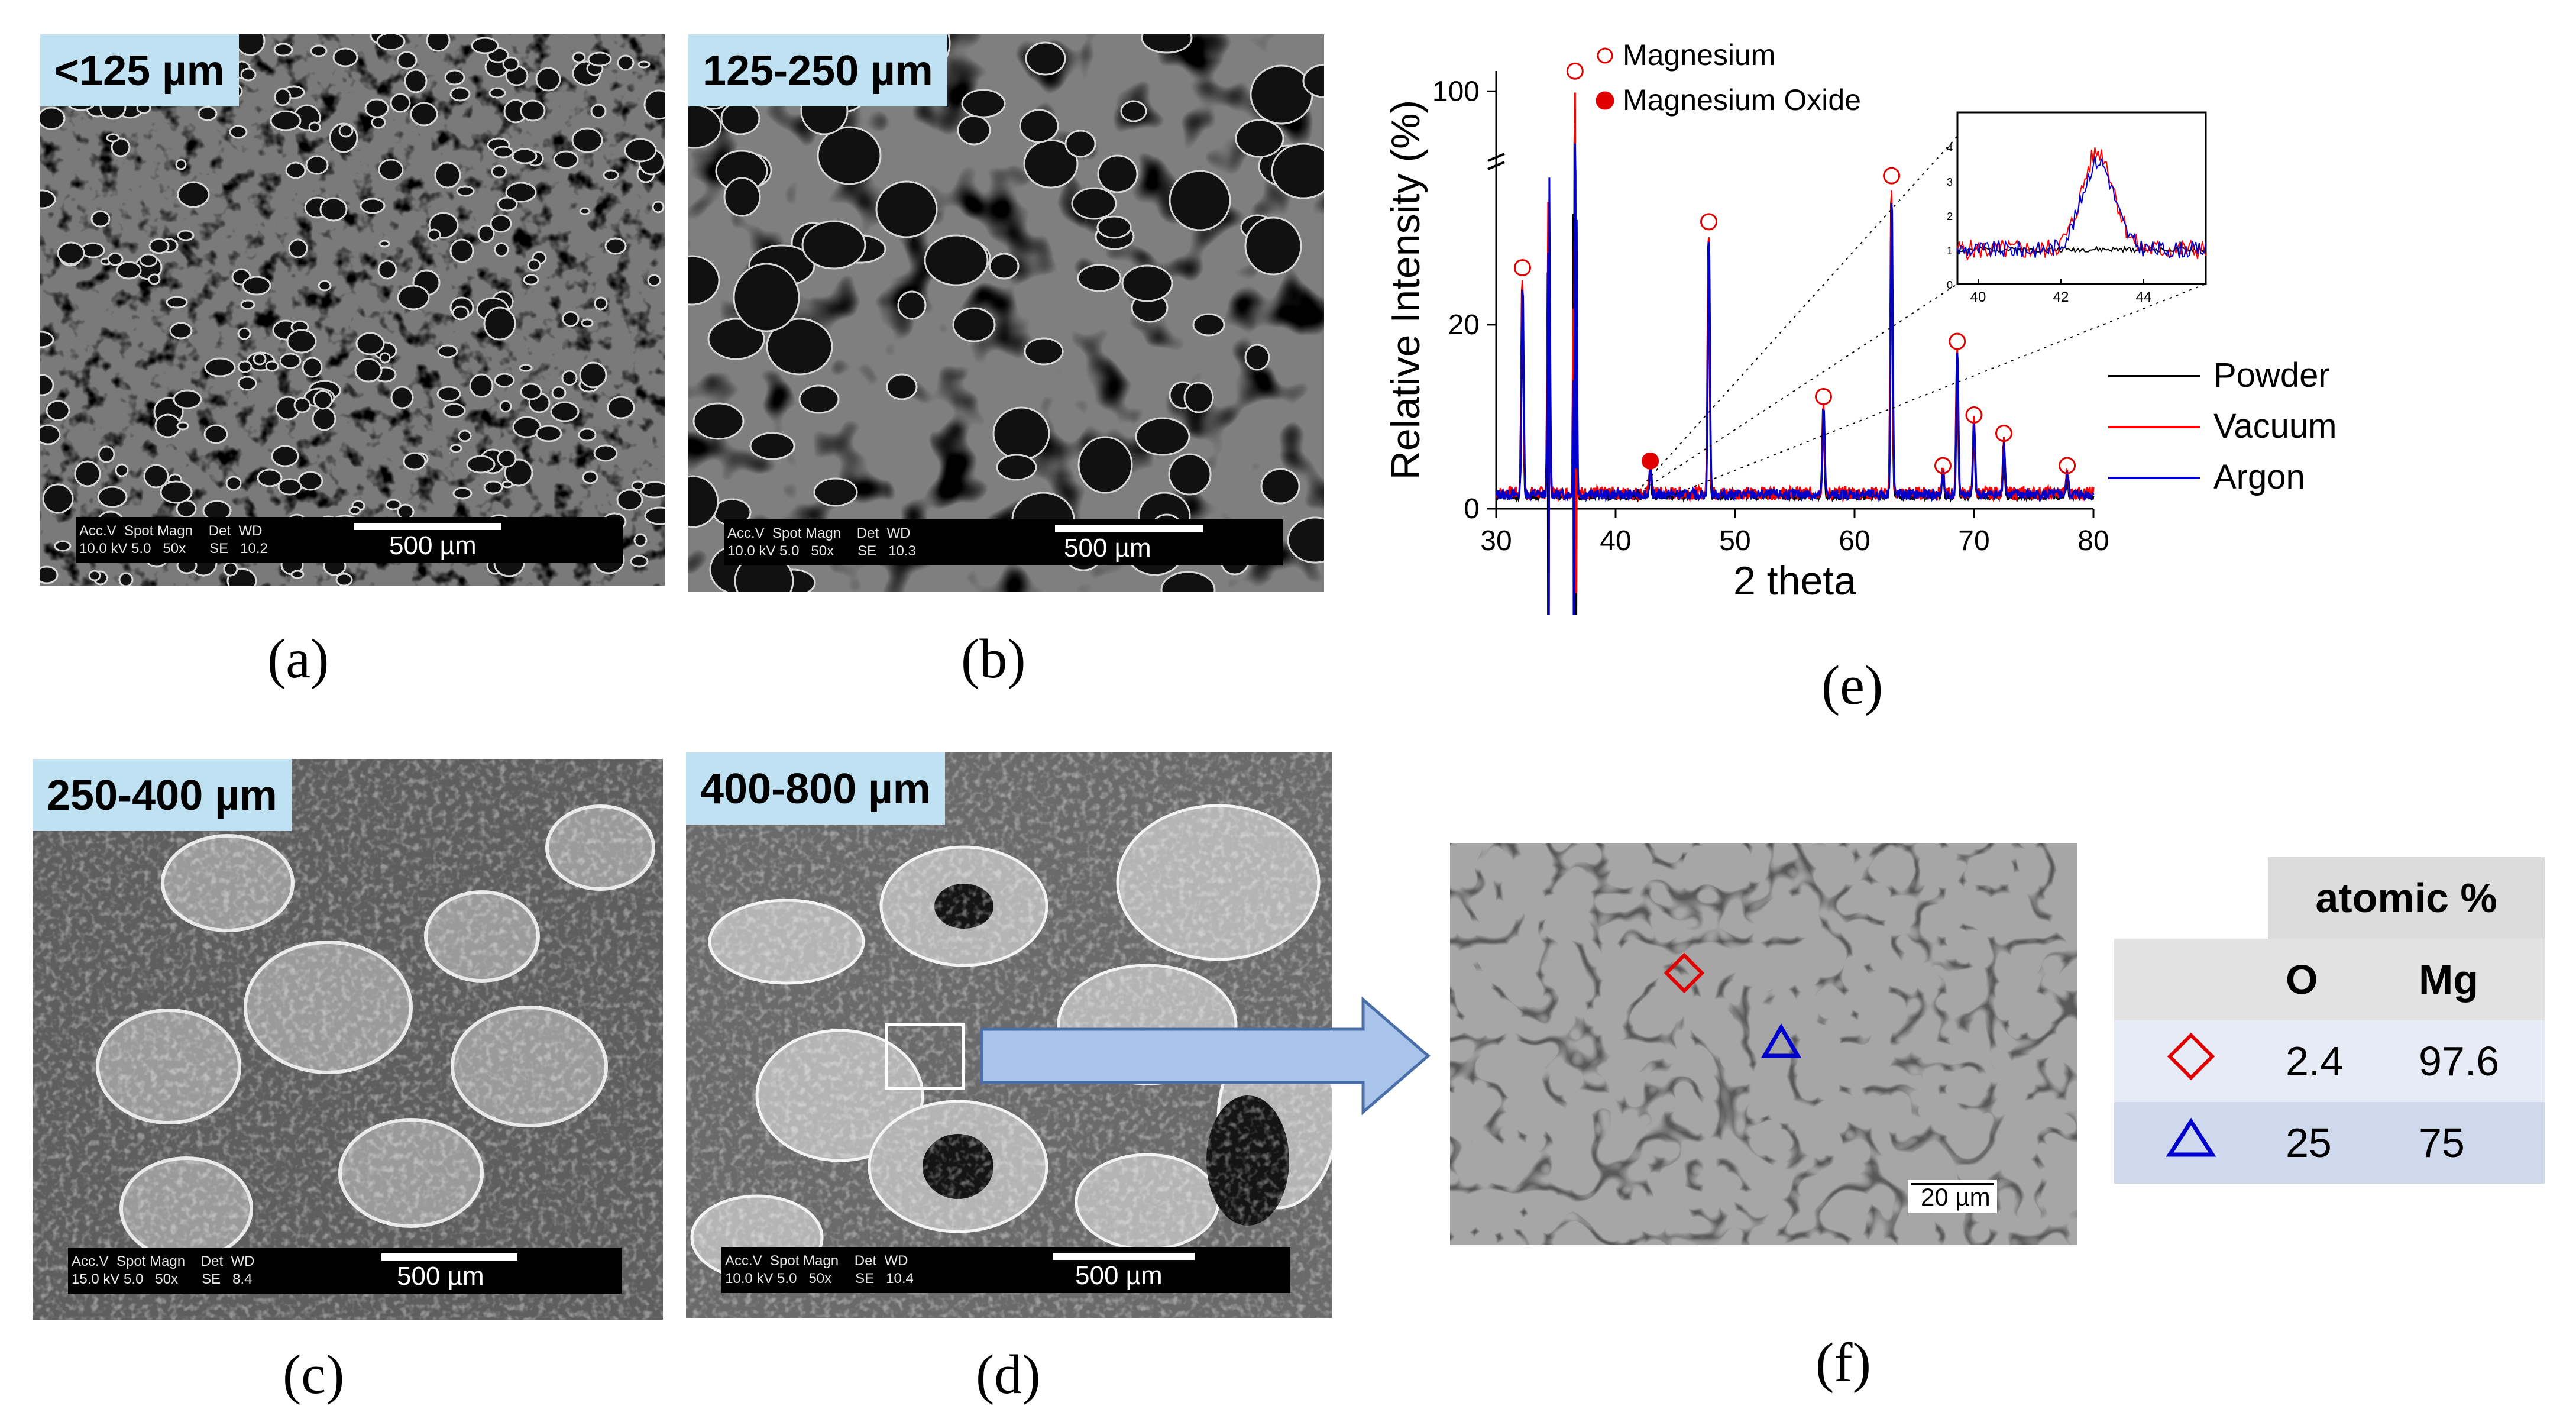 This screenshot has width=2576, height=1422. Describe the element at coordinates (2082, 207) in the screenshot. I see `inset-argon-line` at that location.